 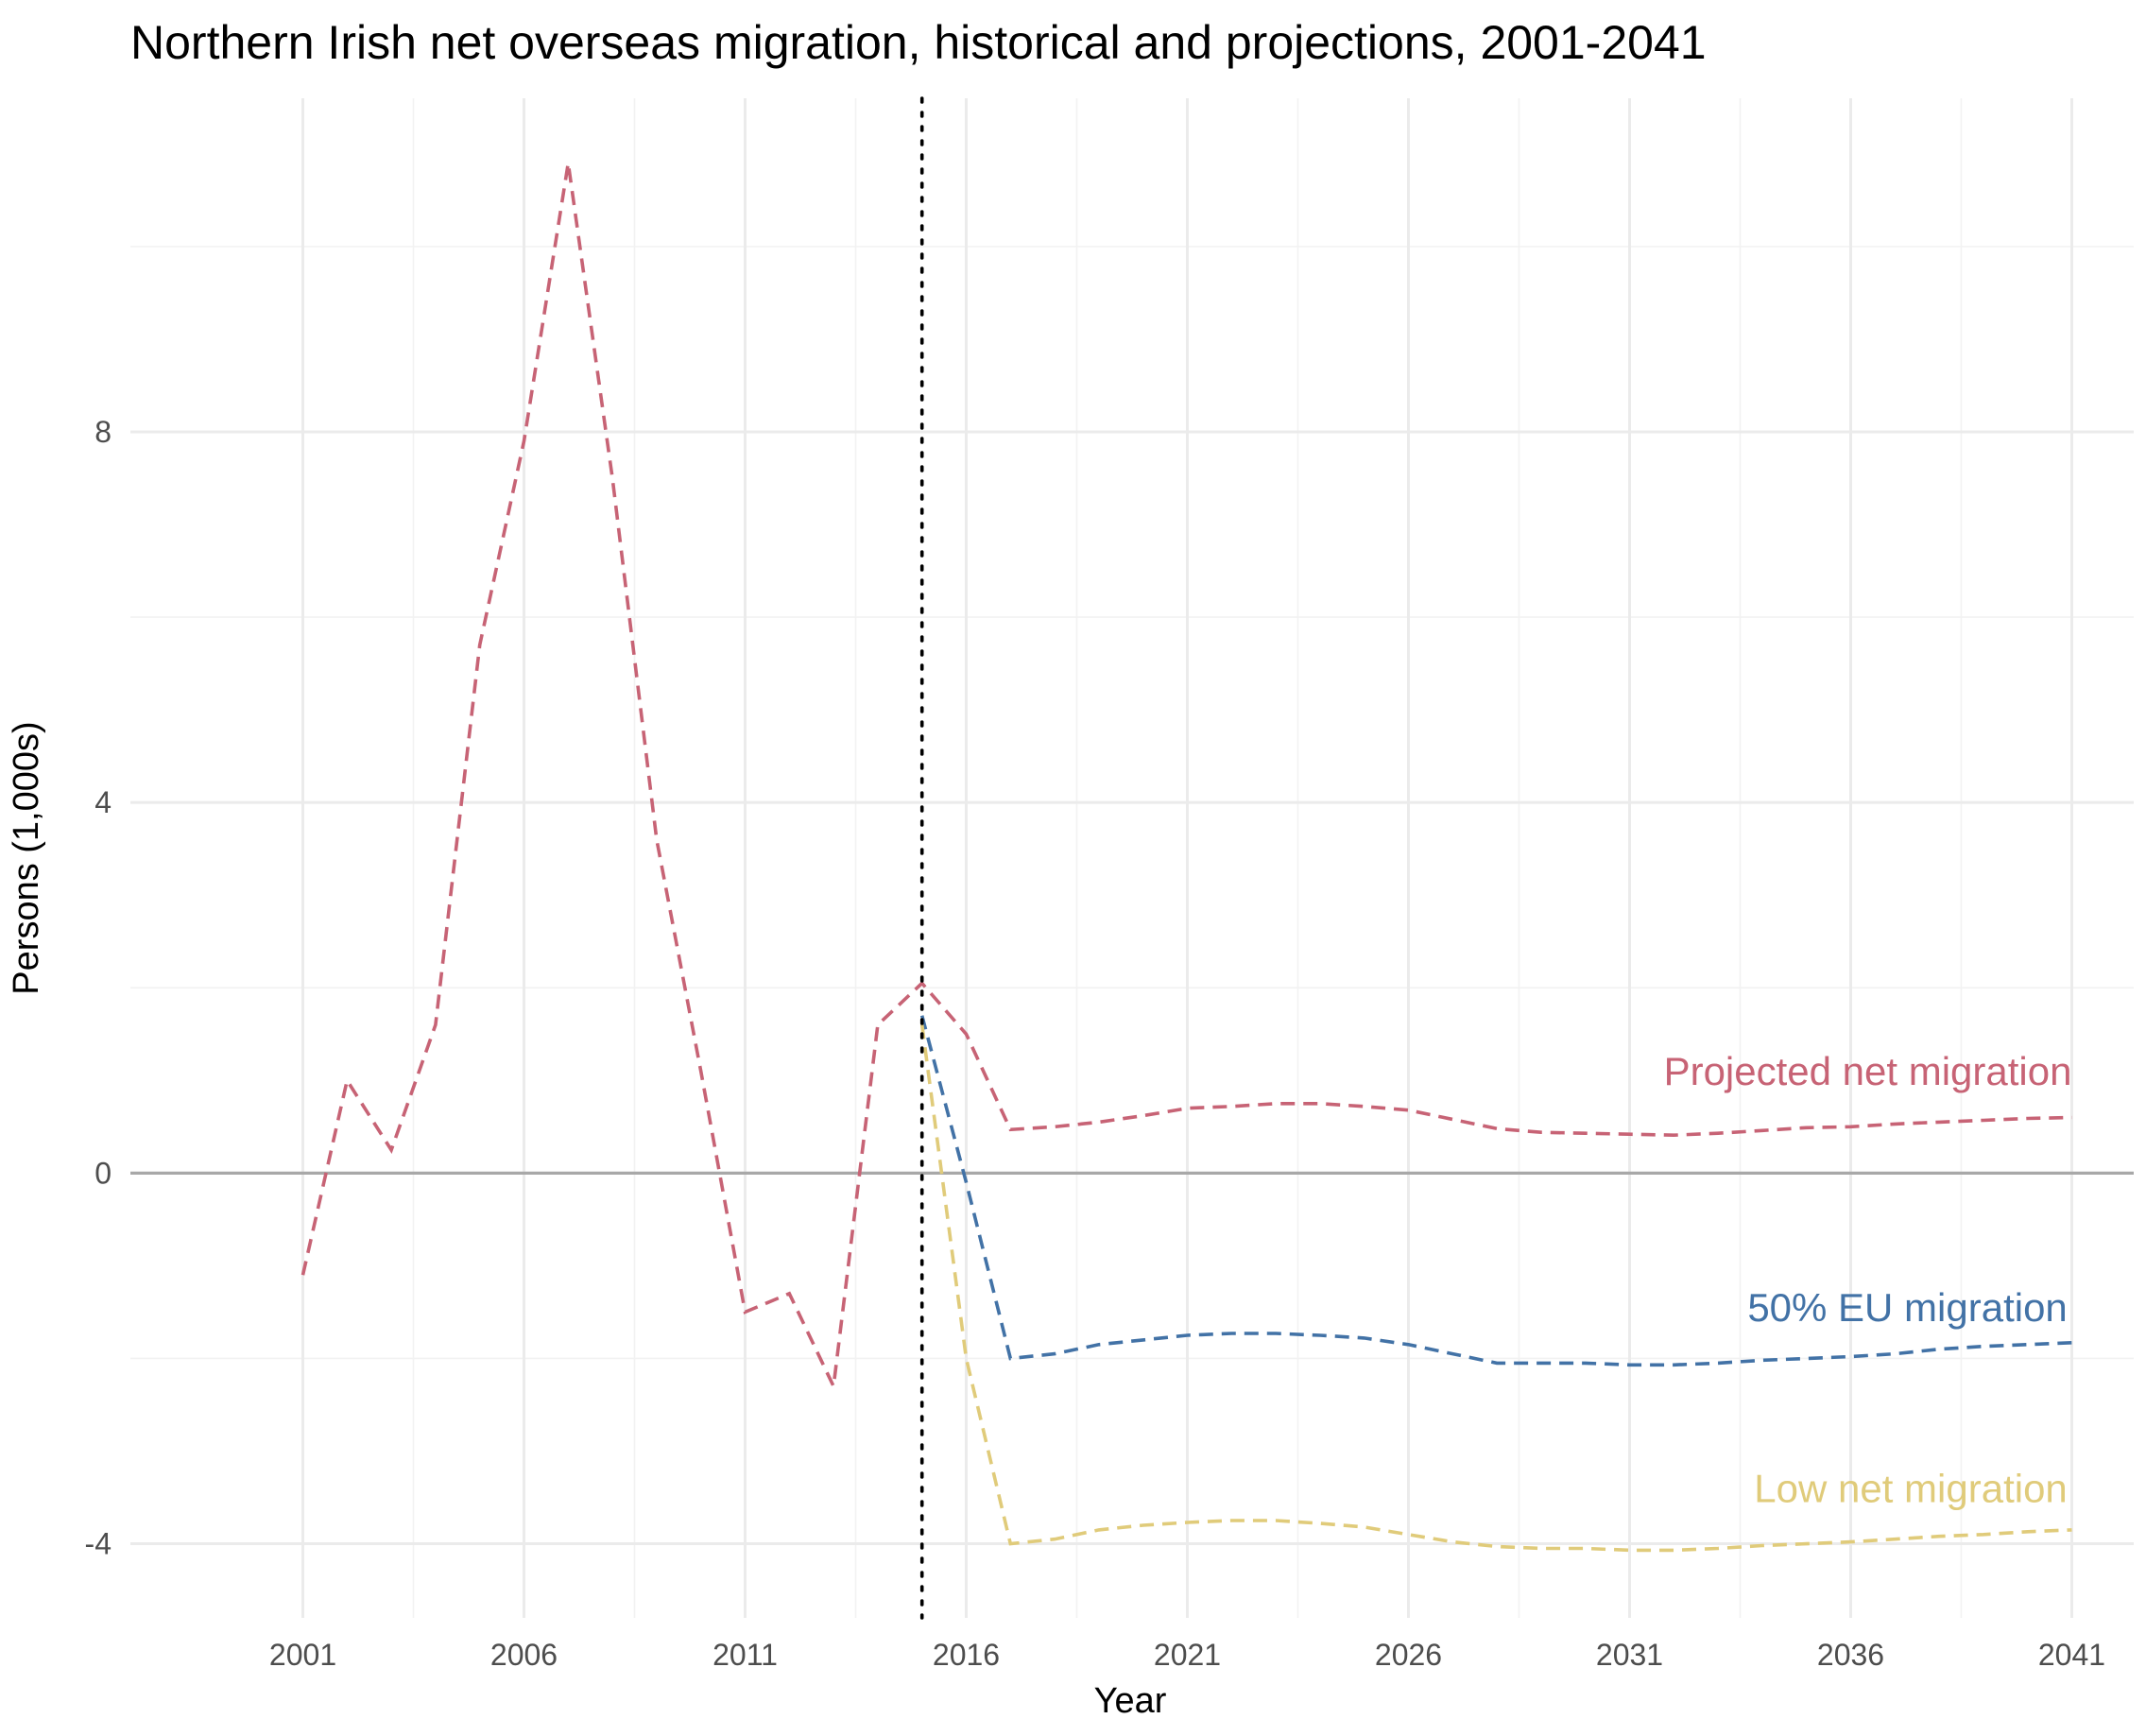 I want to click on y-tick-label: 8, so click(x=103, y=432).